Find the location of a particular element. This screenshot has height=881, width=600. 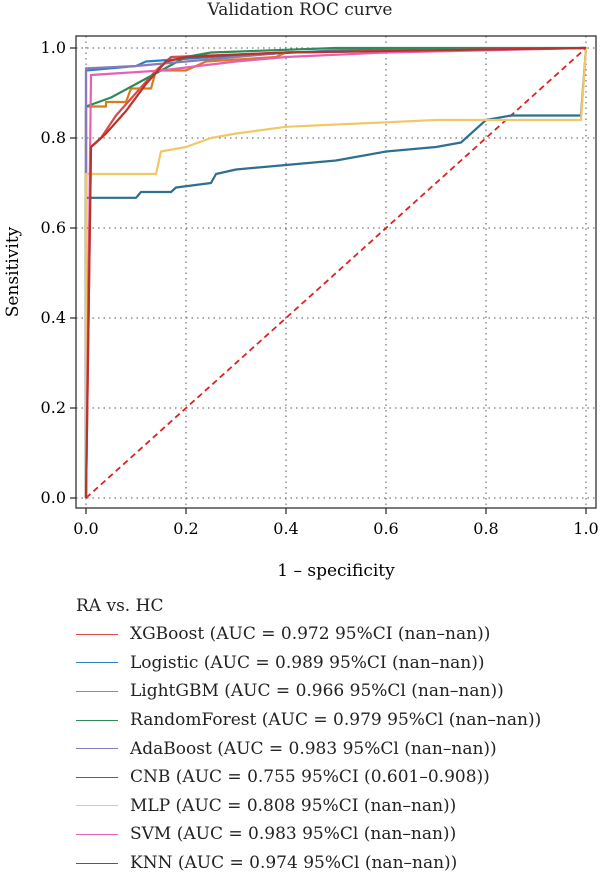

y-axis-label: Sensitivity is located at coordinates (13, 271).